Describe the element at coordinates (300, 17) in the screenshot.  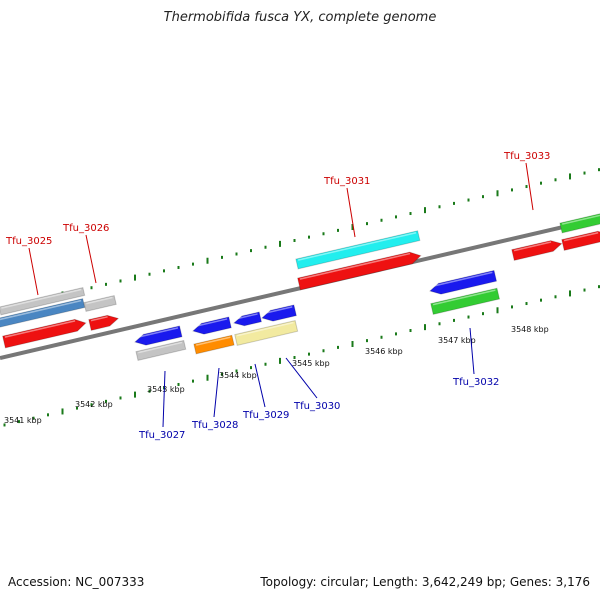
I see `diagram-title: Thermobifida fusca YX, complete genome` at that location.